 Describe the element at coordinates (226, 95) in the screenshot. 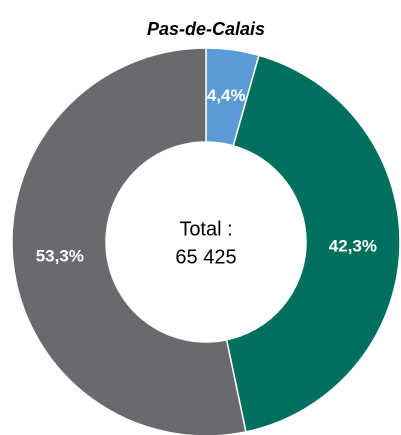

I see `data-label: 4,4%` at that location.